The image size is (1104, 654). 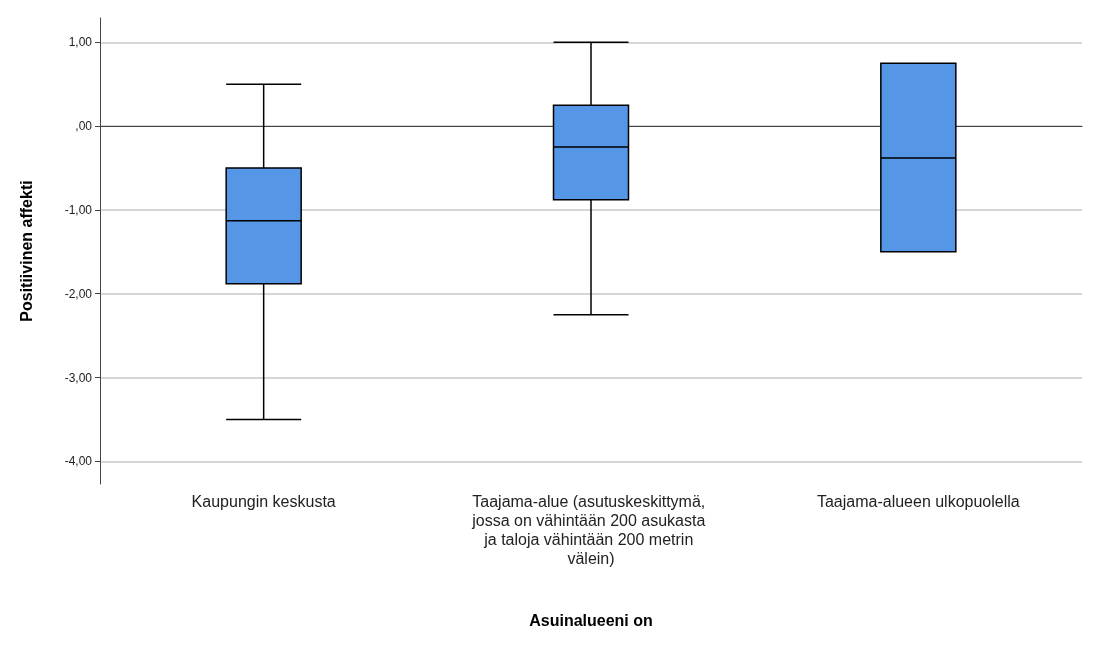 What do you see at coordinates (590, 530) in the screenshot?
I see `x-tick-label: Taajama-alue (asutuskeskittymä, jossa on vähintään 200 asukasta ja taloja vähintään 200 metrin välein)` at bounding box center [590, 530].